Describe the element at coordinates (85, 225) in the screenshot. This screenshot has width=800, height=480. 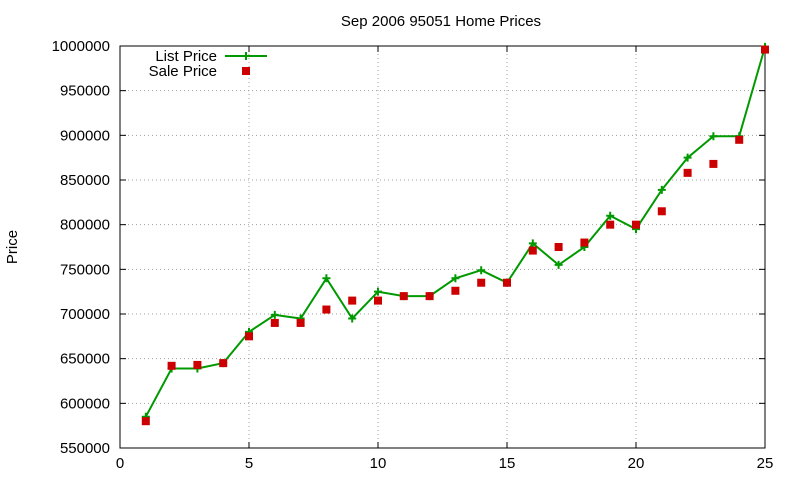
I see `y-tick-label: 800000` at that location.